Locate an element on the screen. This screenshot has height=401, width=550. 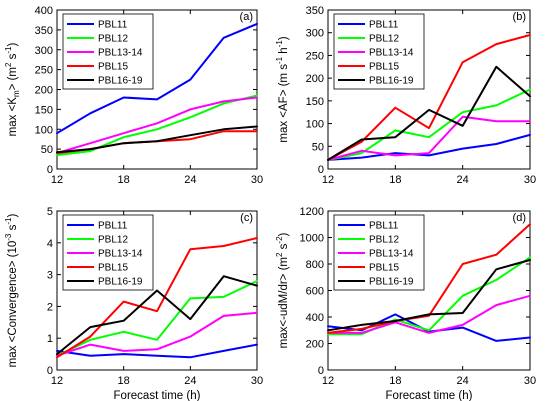
y-tick-label: 200 is located at coordinates (315, 79).